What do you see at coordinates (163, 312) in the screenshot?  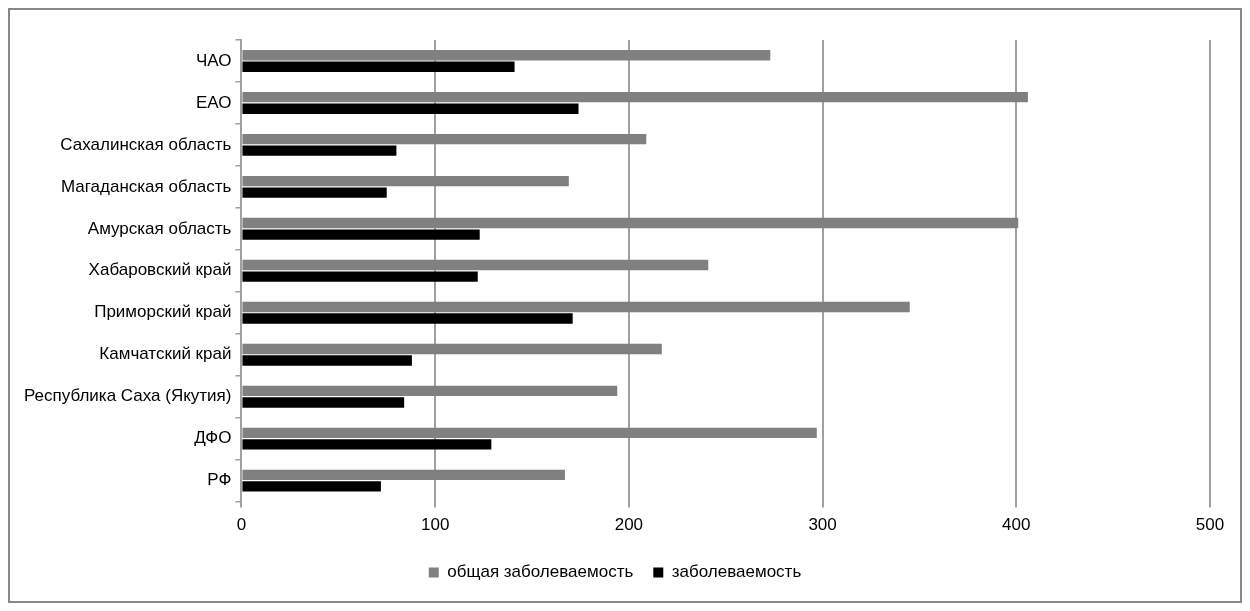 I see `y-tick-label: Приморский край` at bounding box center [163, 312].